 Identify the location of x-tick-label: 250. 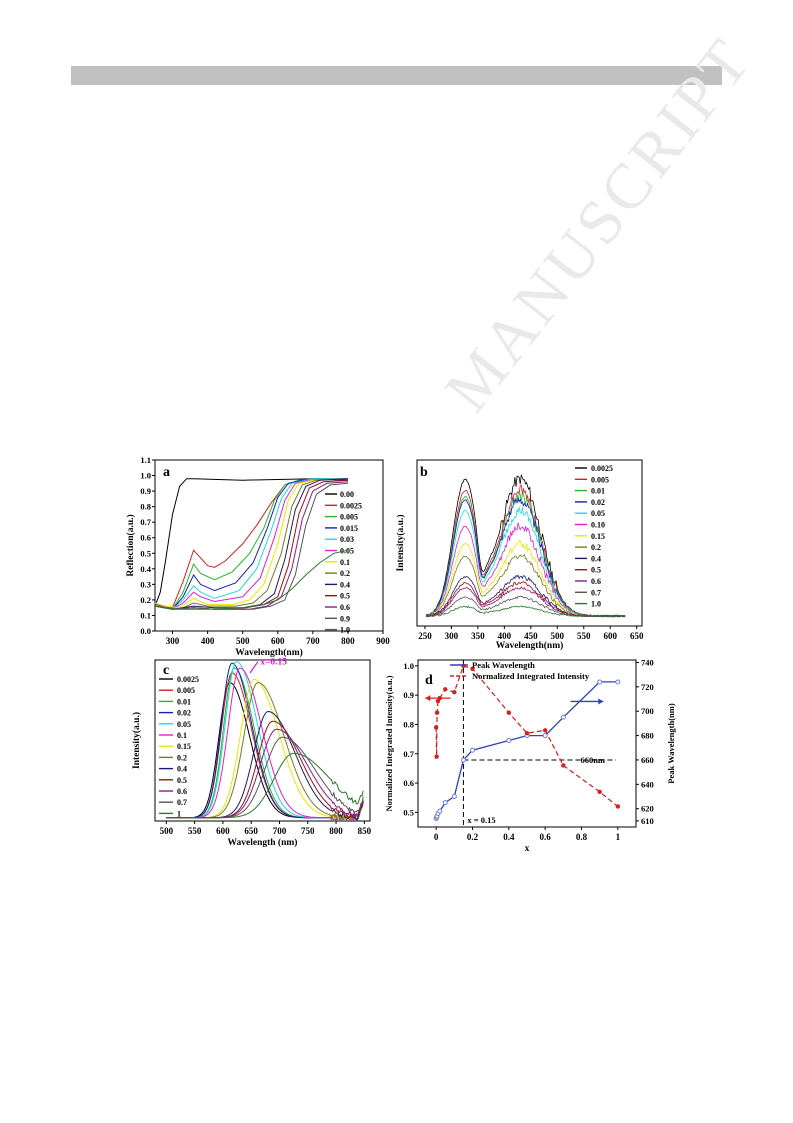
(425, 636).